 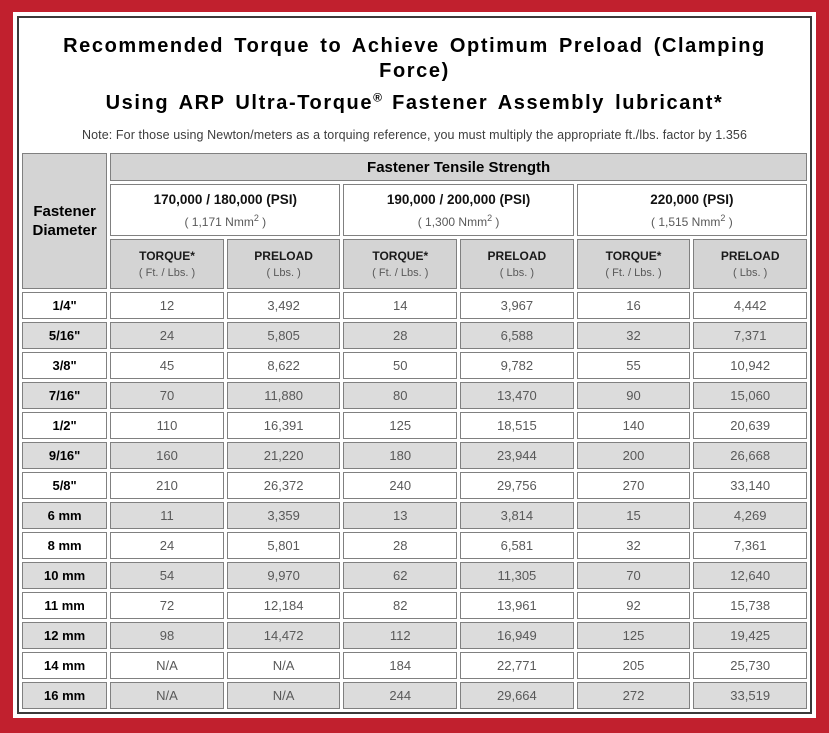 I want to click on fastener-diameter-corner-header: Fastener Diameter, so click(x=65, y=221).